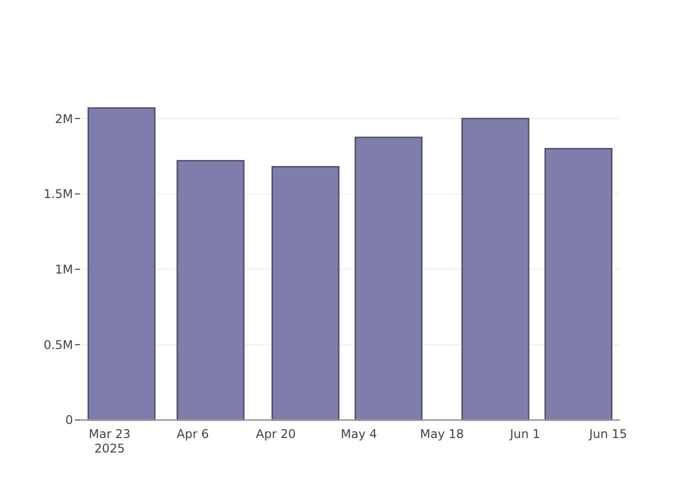 This screenshot has width=700, height=500. Describe the element at coordinates (608, 434) in the screenshot. I see `x-tick-label: Jun 15` at that location.